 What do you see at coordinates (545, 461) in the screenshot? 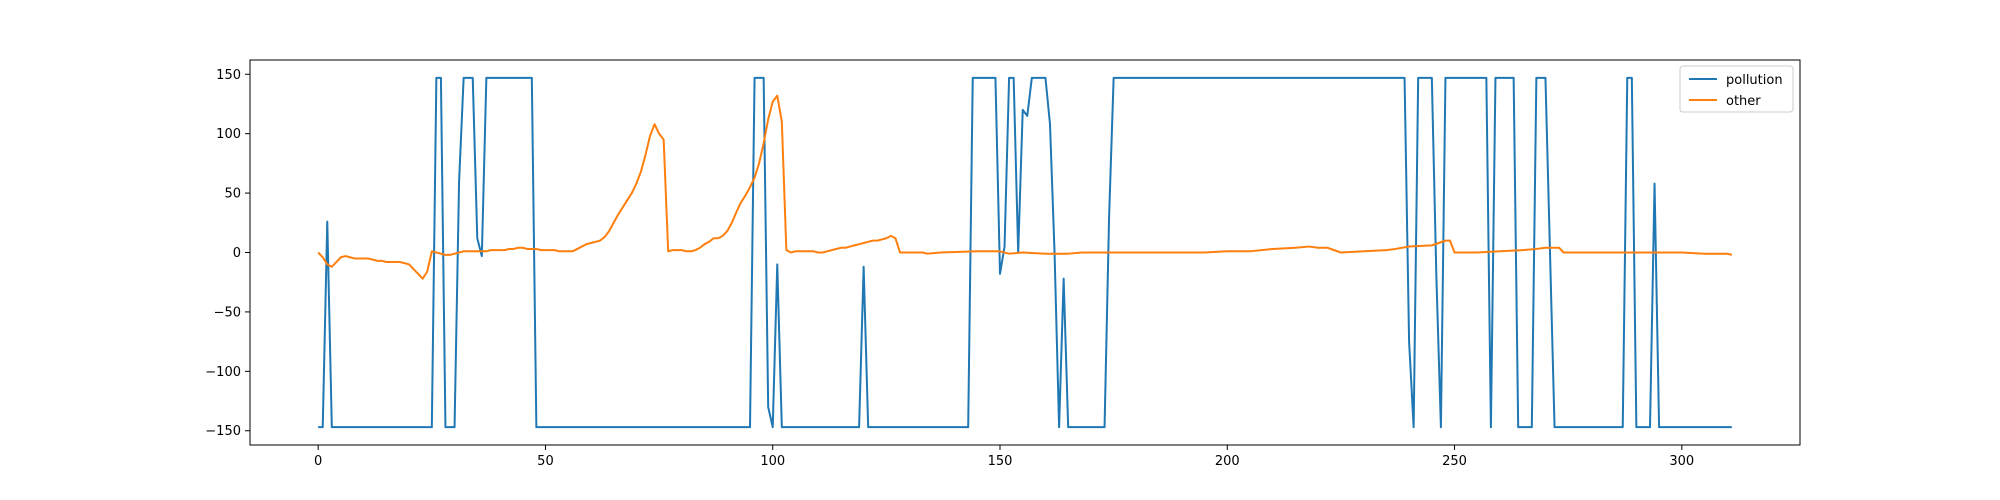
I see `x-tick-label: 50` at bounding box center [545, 461].